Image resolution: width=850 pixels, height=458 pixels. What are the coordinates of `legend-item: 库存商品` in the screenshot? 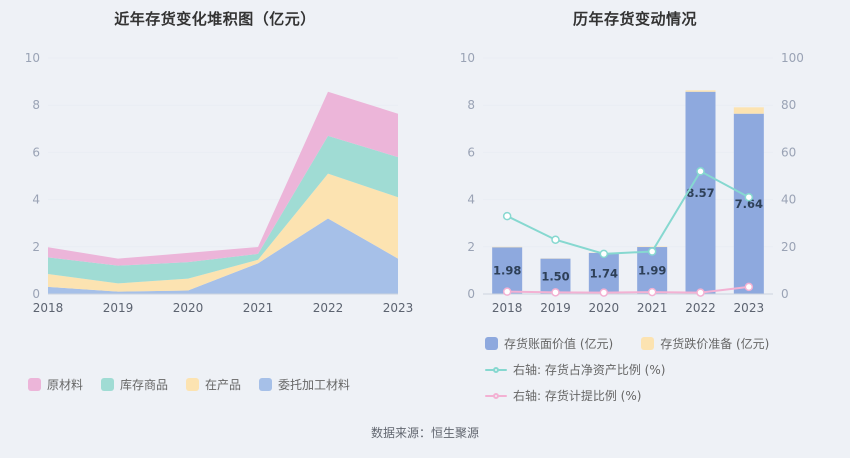 It's located at (134, 384).